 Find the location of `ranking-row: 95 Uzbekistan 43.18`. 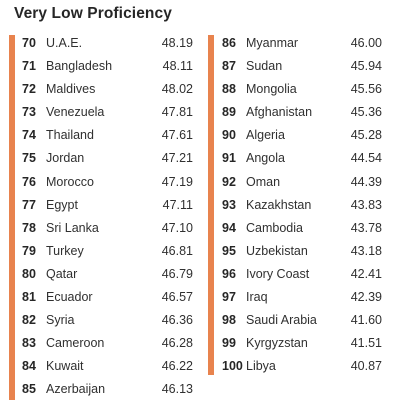

ranking-row: 95 Uzbekistan 43.18 is located at coordinates (301, 251).